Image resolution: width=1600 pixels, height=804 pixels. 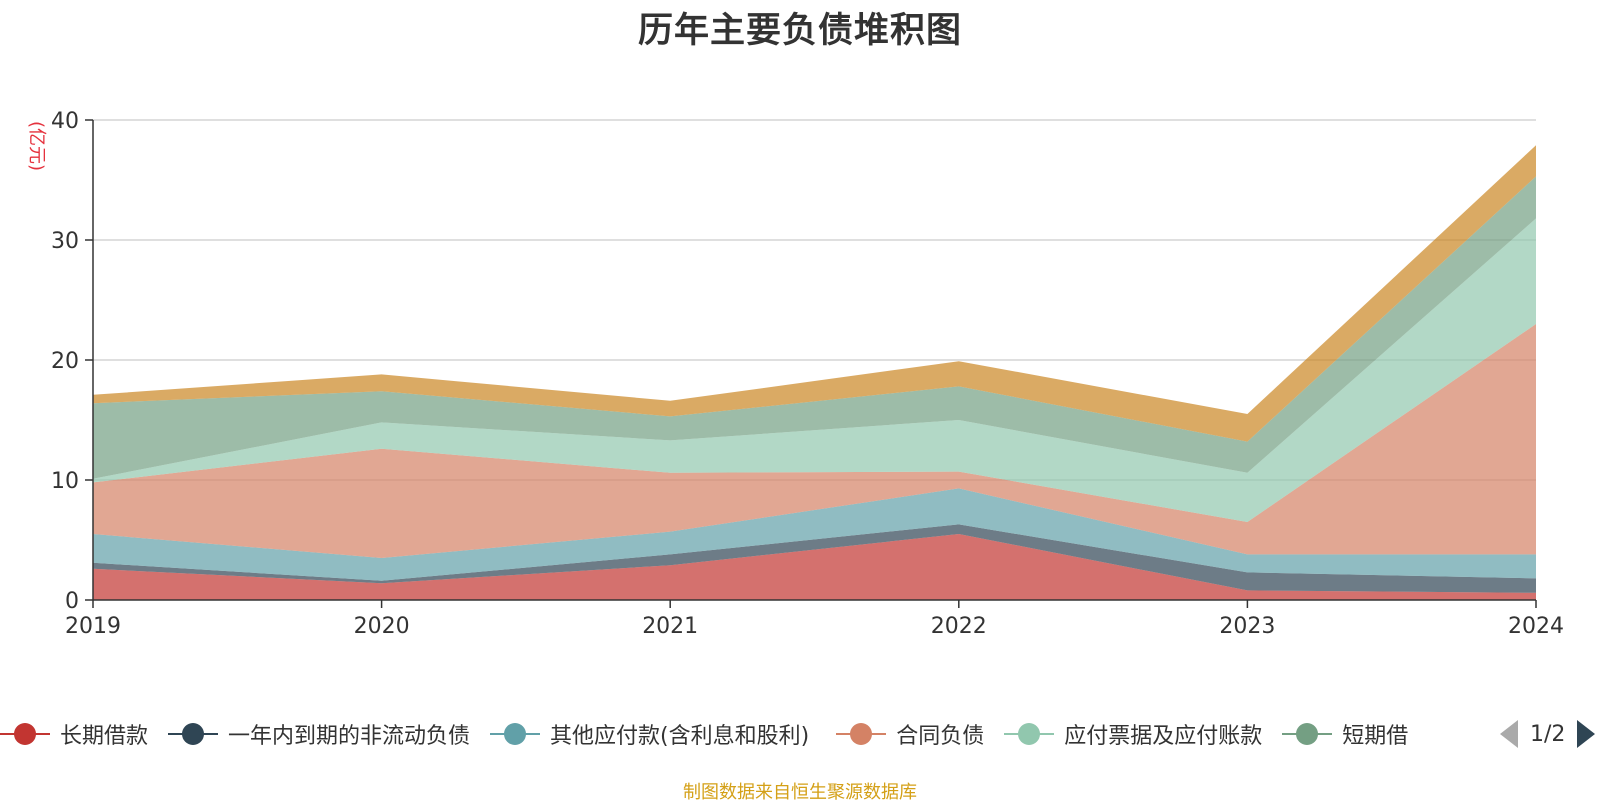 I want to click on legend-label: 长期借款, so click(x=104, y=736).